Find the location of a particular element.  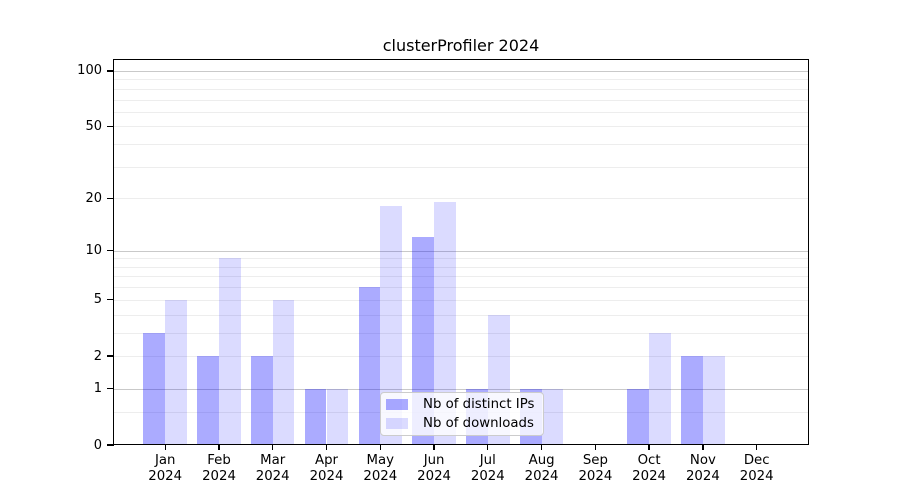

y-tick-label: 10 is located at coordinates (93, 251).